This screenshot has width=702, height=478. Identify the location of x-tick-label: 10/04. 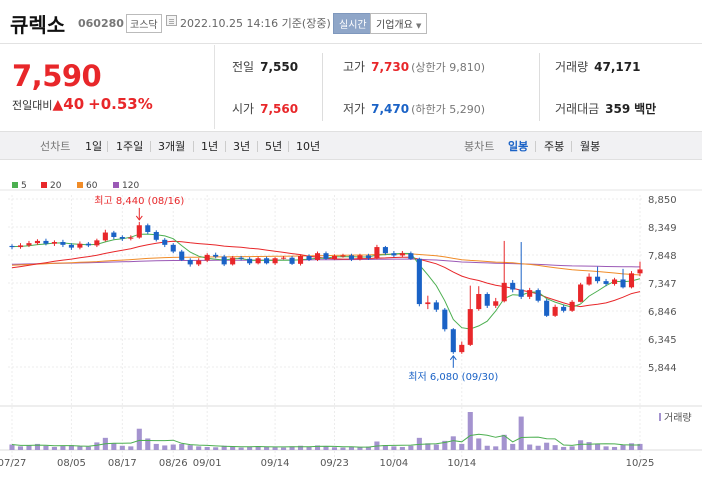
(393, 463).